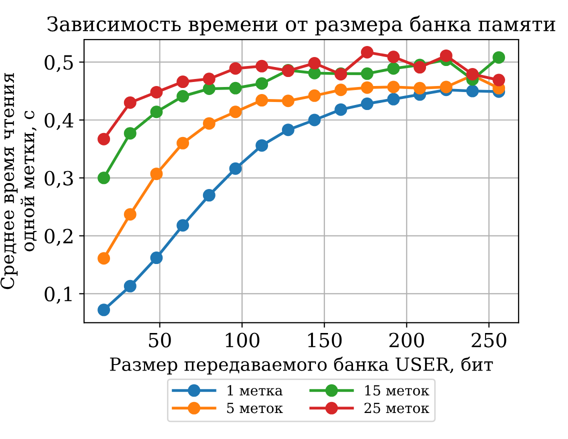 This screenshot has height=439, width=568. I want to click on chart-title: Зависимость времени от размера банка памяти, so click(301, 26).